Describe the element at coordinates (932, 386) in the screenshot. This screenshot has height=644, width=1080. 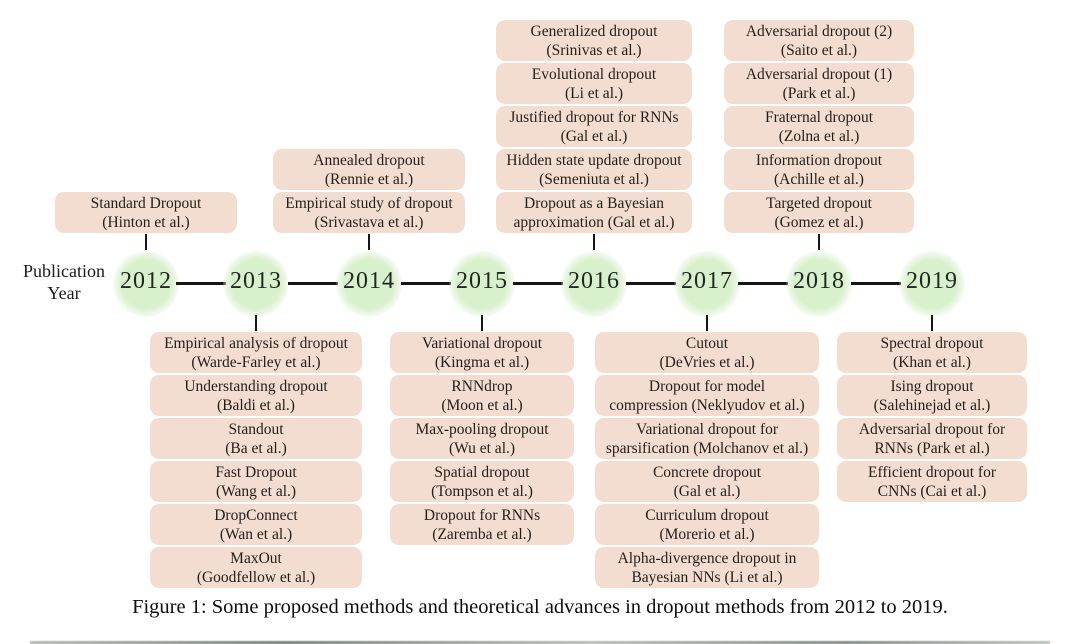
I see `method-name: Ising dropout` at that location.